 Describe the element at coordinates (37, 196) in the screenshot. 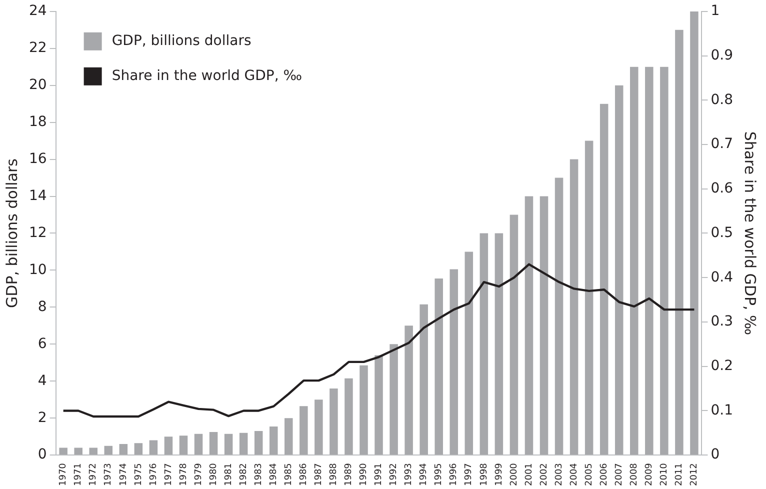

I see `y-tick-label: 14` at that location.